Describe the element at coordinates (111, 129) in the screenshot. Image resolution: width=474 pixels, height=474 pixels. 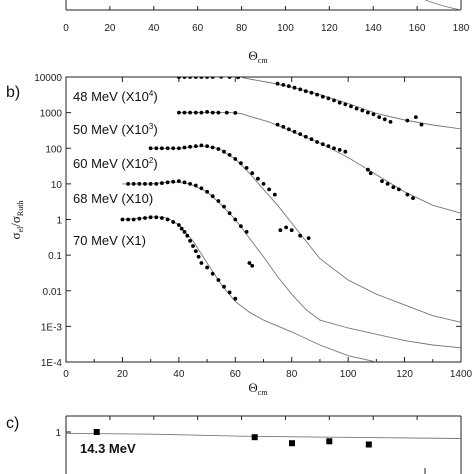
I see `panel-b-series-label-name: 50 MeV (X10` at that location.